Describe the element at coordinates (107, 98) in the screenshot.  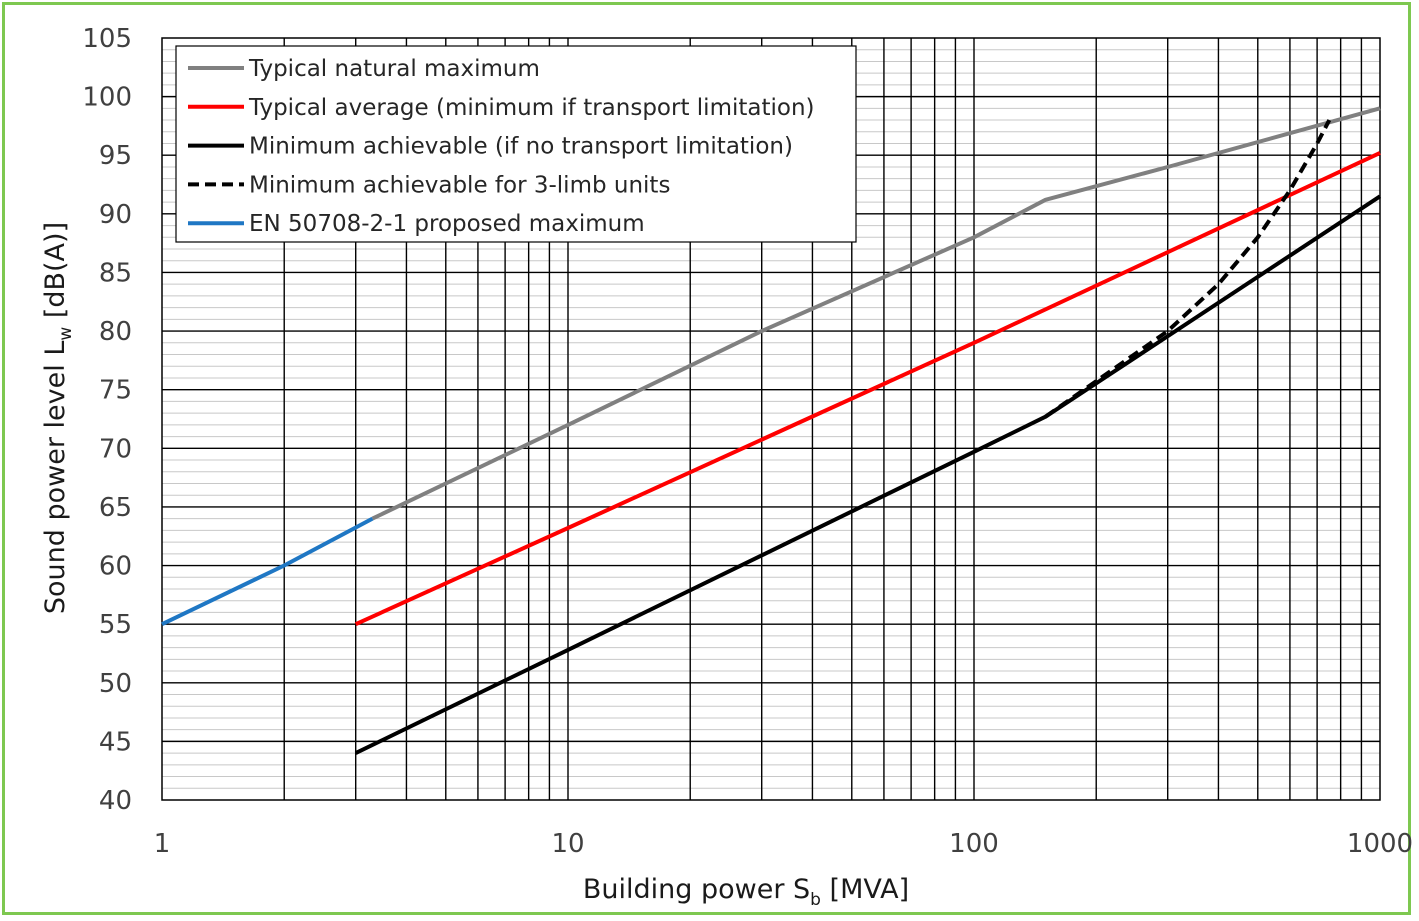
I see `y-tick-label: 100` at that location.